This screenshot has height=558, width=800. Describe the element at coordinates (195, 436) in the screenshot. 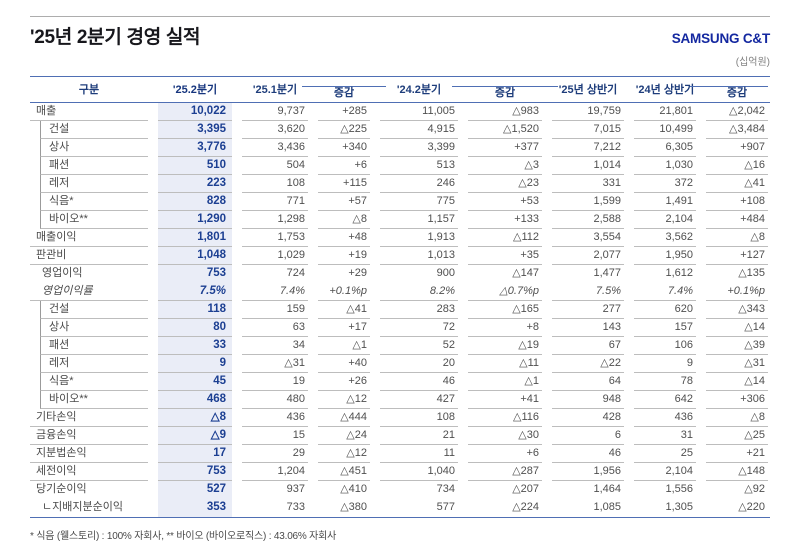

I see `cell-value: △9` at that location.